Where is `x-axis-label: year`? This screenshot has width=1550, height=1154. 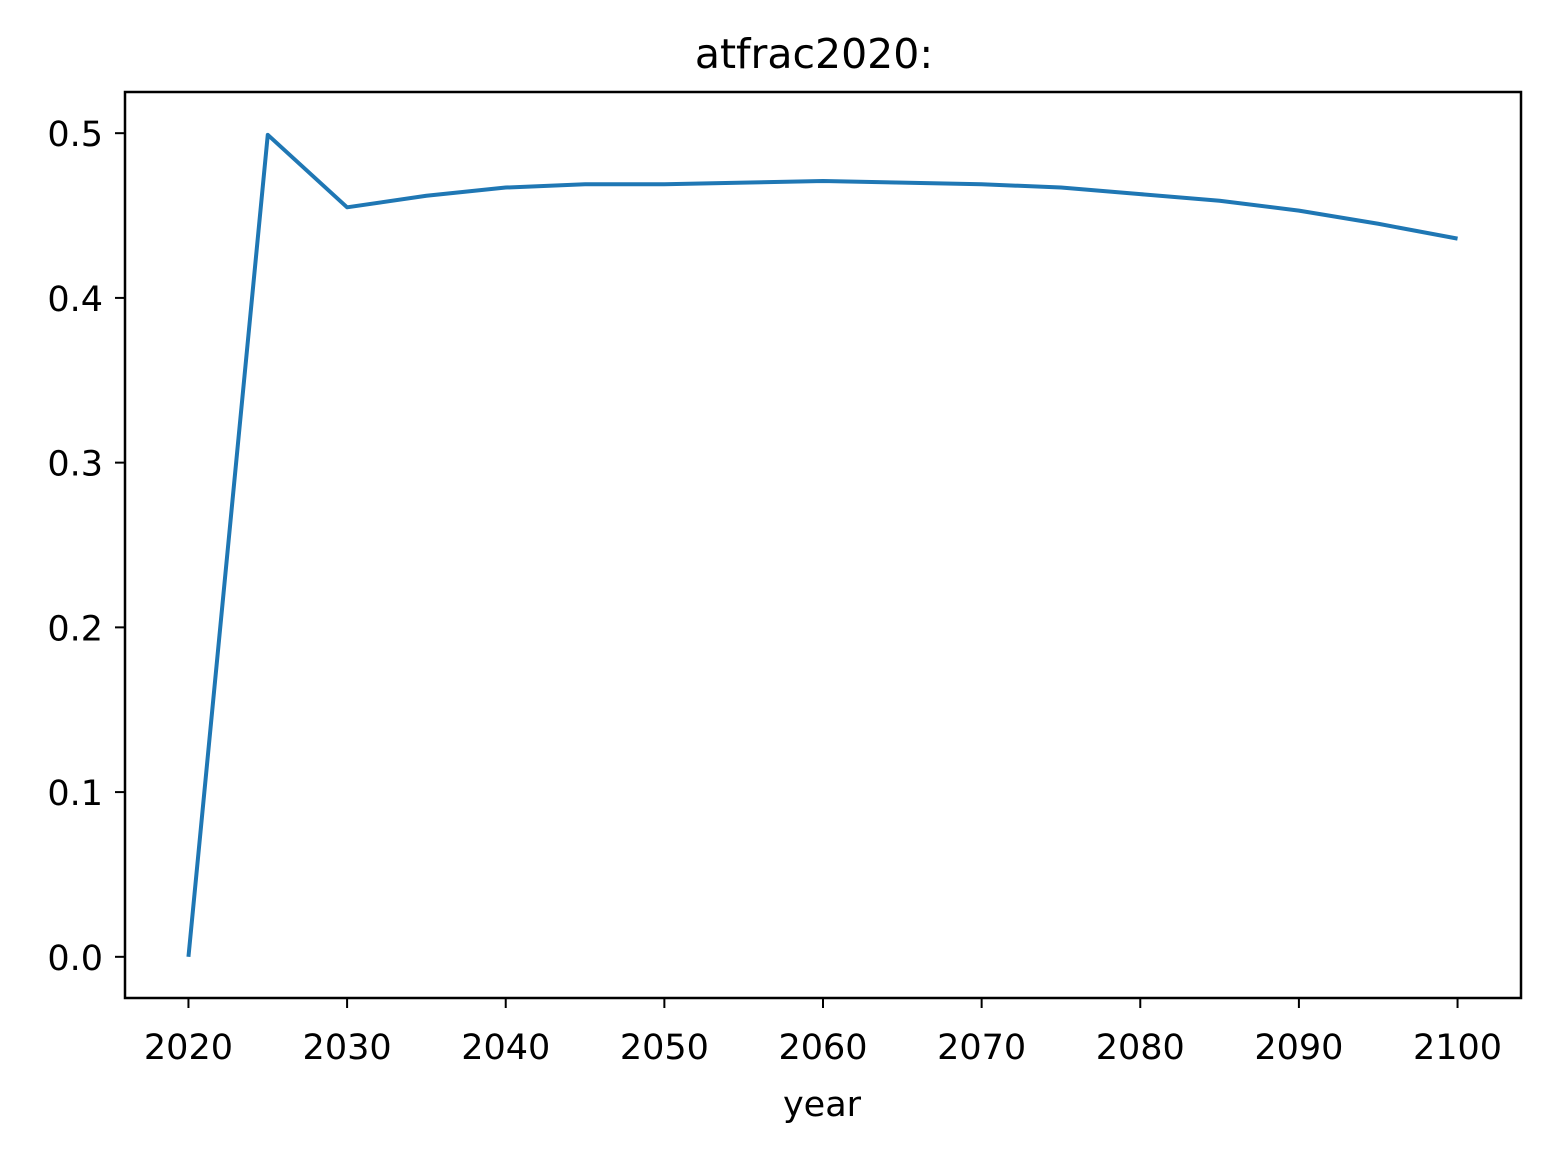 x-axis-label: year is located at coordinates (822, 1105).